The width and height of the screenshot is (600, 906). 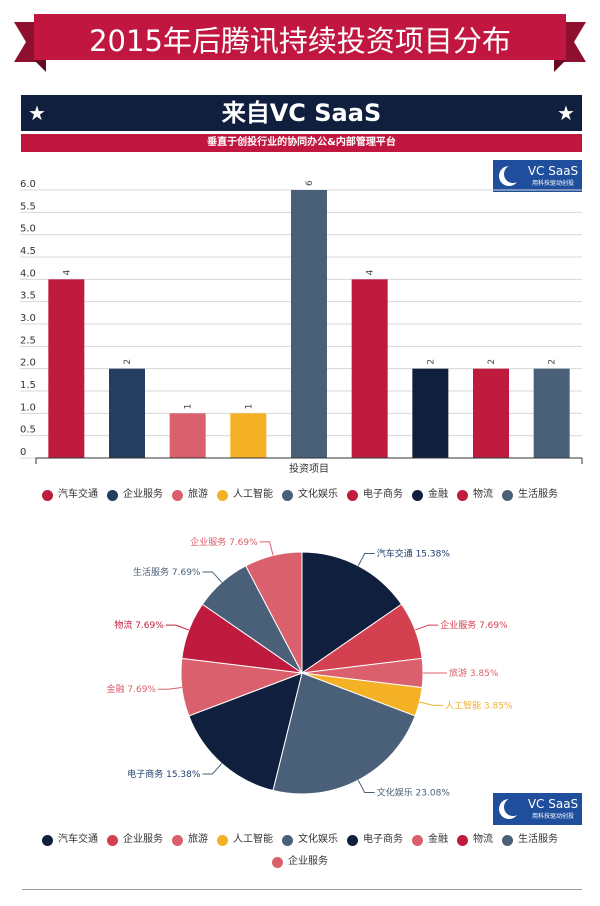 I want to click on y-tick-label: 0, so click(x=23, y=452).